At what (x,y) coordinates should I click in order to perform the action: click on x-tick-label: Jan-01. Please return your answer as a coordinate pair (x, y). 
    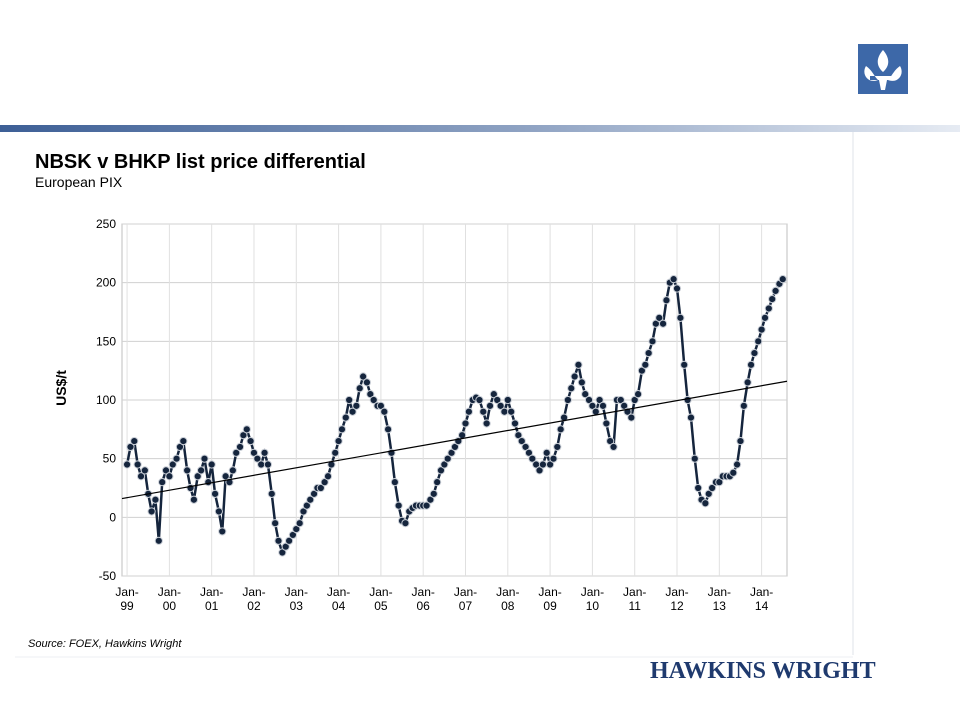
    Looking at the image, I should click on (212, 599).